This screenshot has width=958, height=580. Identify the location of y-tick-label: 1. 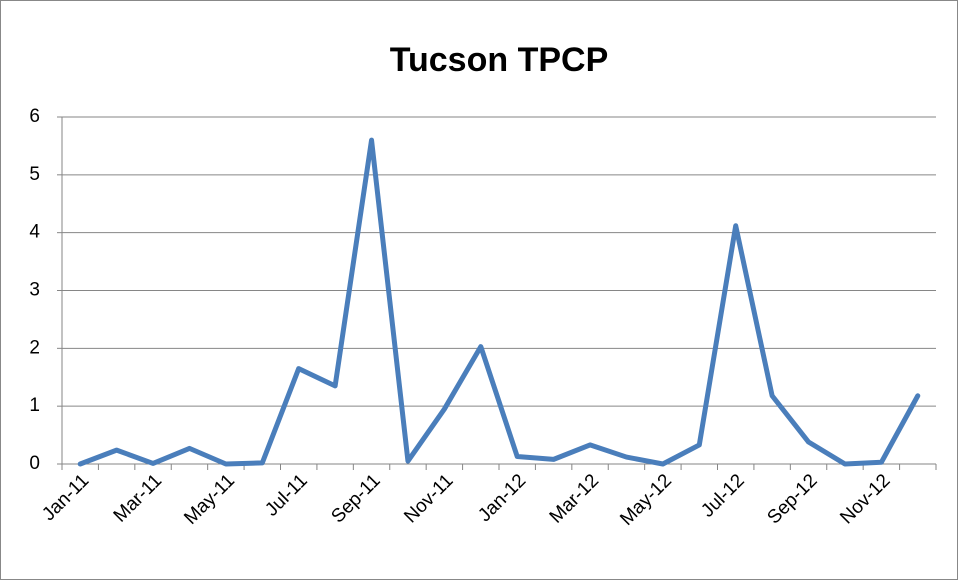
(34, 405).